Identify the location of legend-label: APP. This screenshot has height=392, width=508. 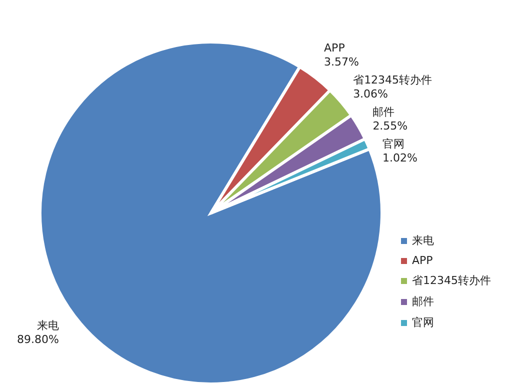
(422, 260).